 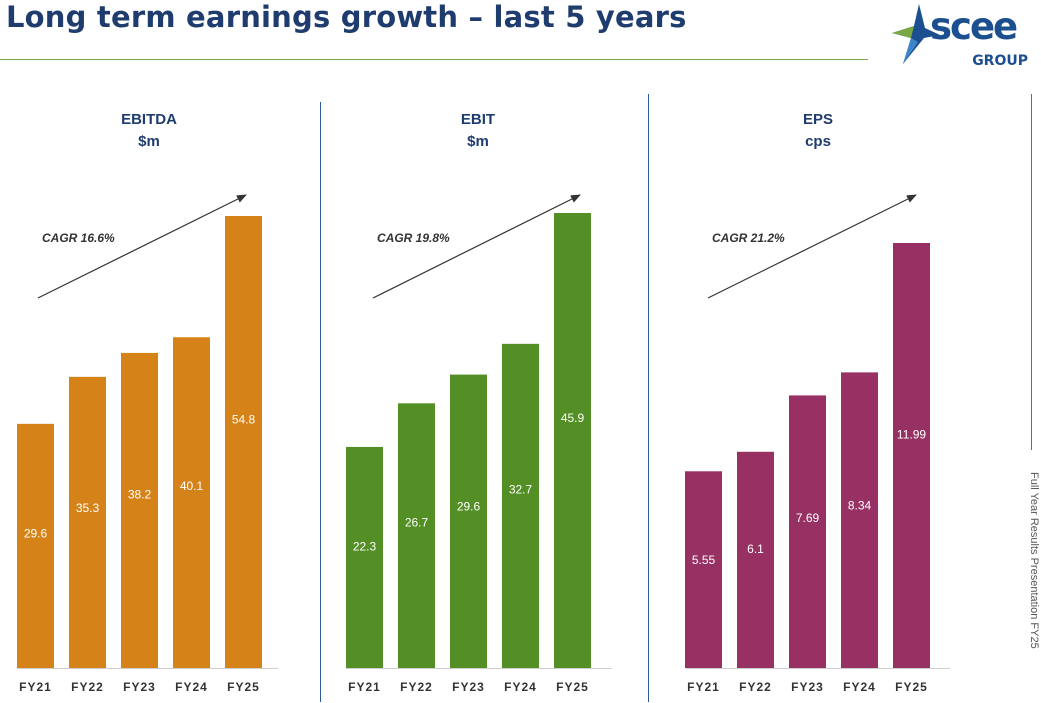 I want to click on ebitda-tick-fy24: FY24, so click(x=191, y=687).